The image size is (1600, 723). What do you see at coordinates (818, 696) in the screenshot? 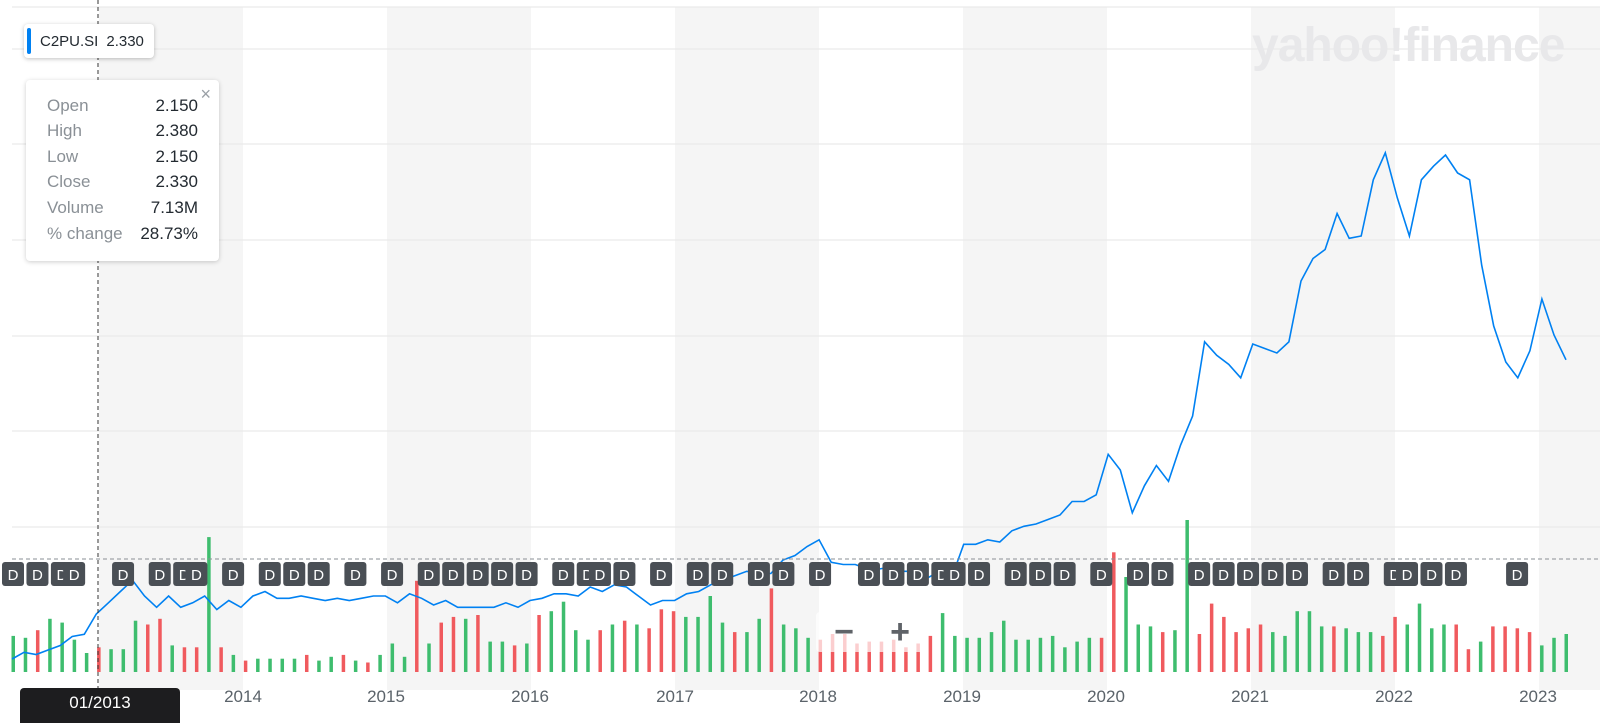
I see `x-tick-label: 2018` at bounding box center [818, 696].